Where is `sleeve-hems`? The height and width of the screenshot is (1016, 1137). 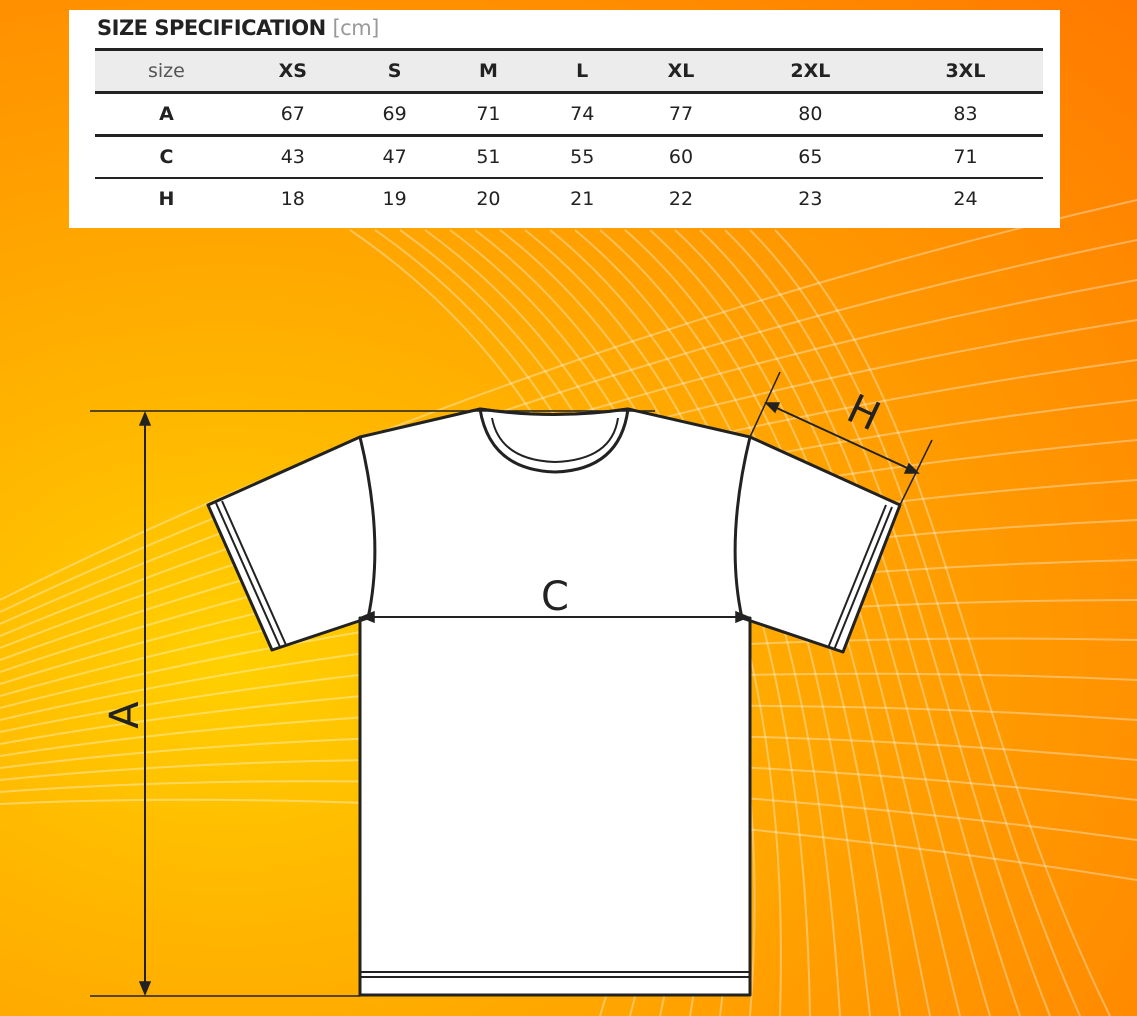 sleeve-hems is located at coordinates (554, 575).